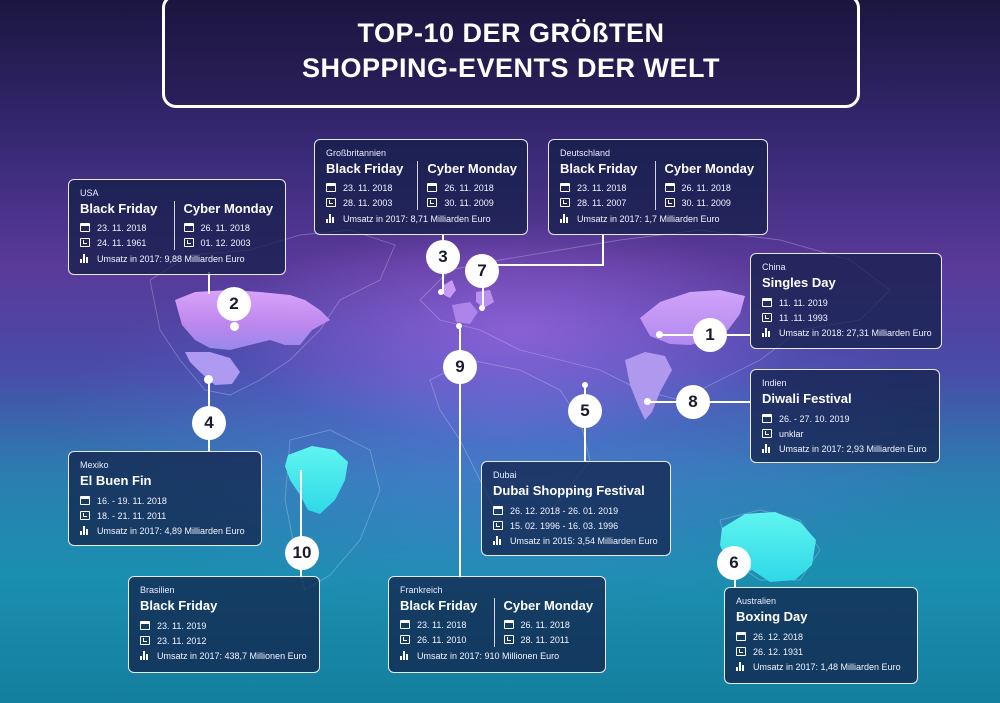 This screenshot has height=703, width=1000. I want to click on rank-badge-1: 1, so click(710, 335).